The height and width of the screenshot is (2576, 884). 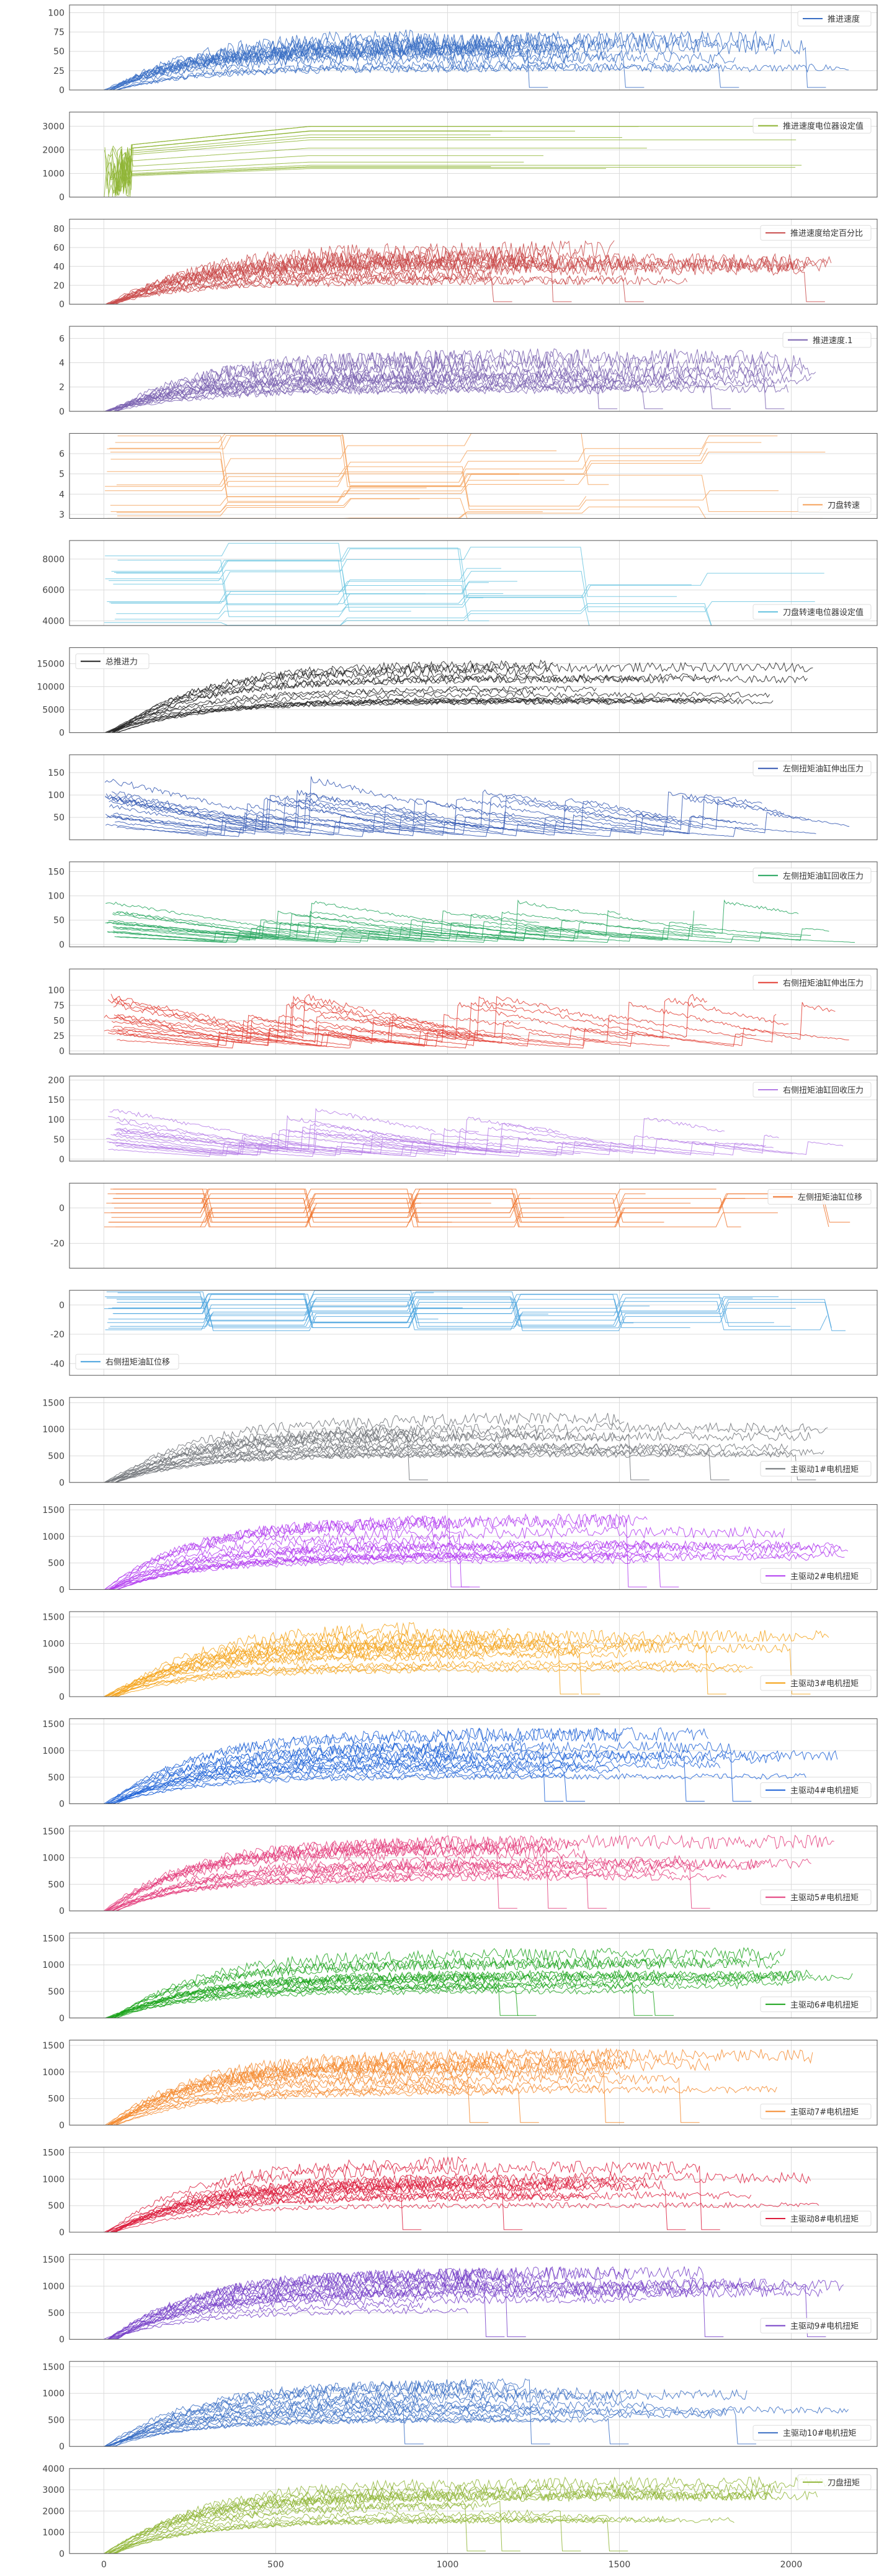 What do you see at coordinates (53, 591) in the screenshot?
I see `y-tick-label: 6000` at bounding box center [53, 591].